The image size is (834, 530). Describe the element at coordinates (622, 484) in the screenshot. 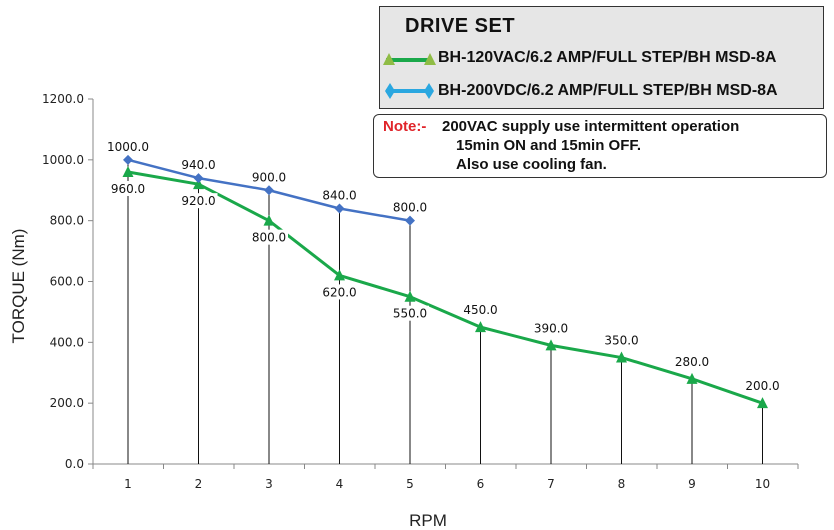

I see `x-tick-label: 8` at that location.